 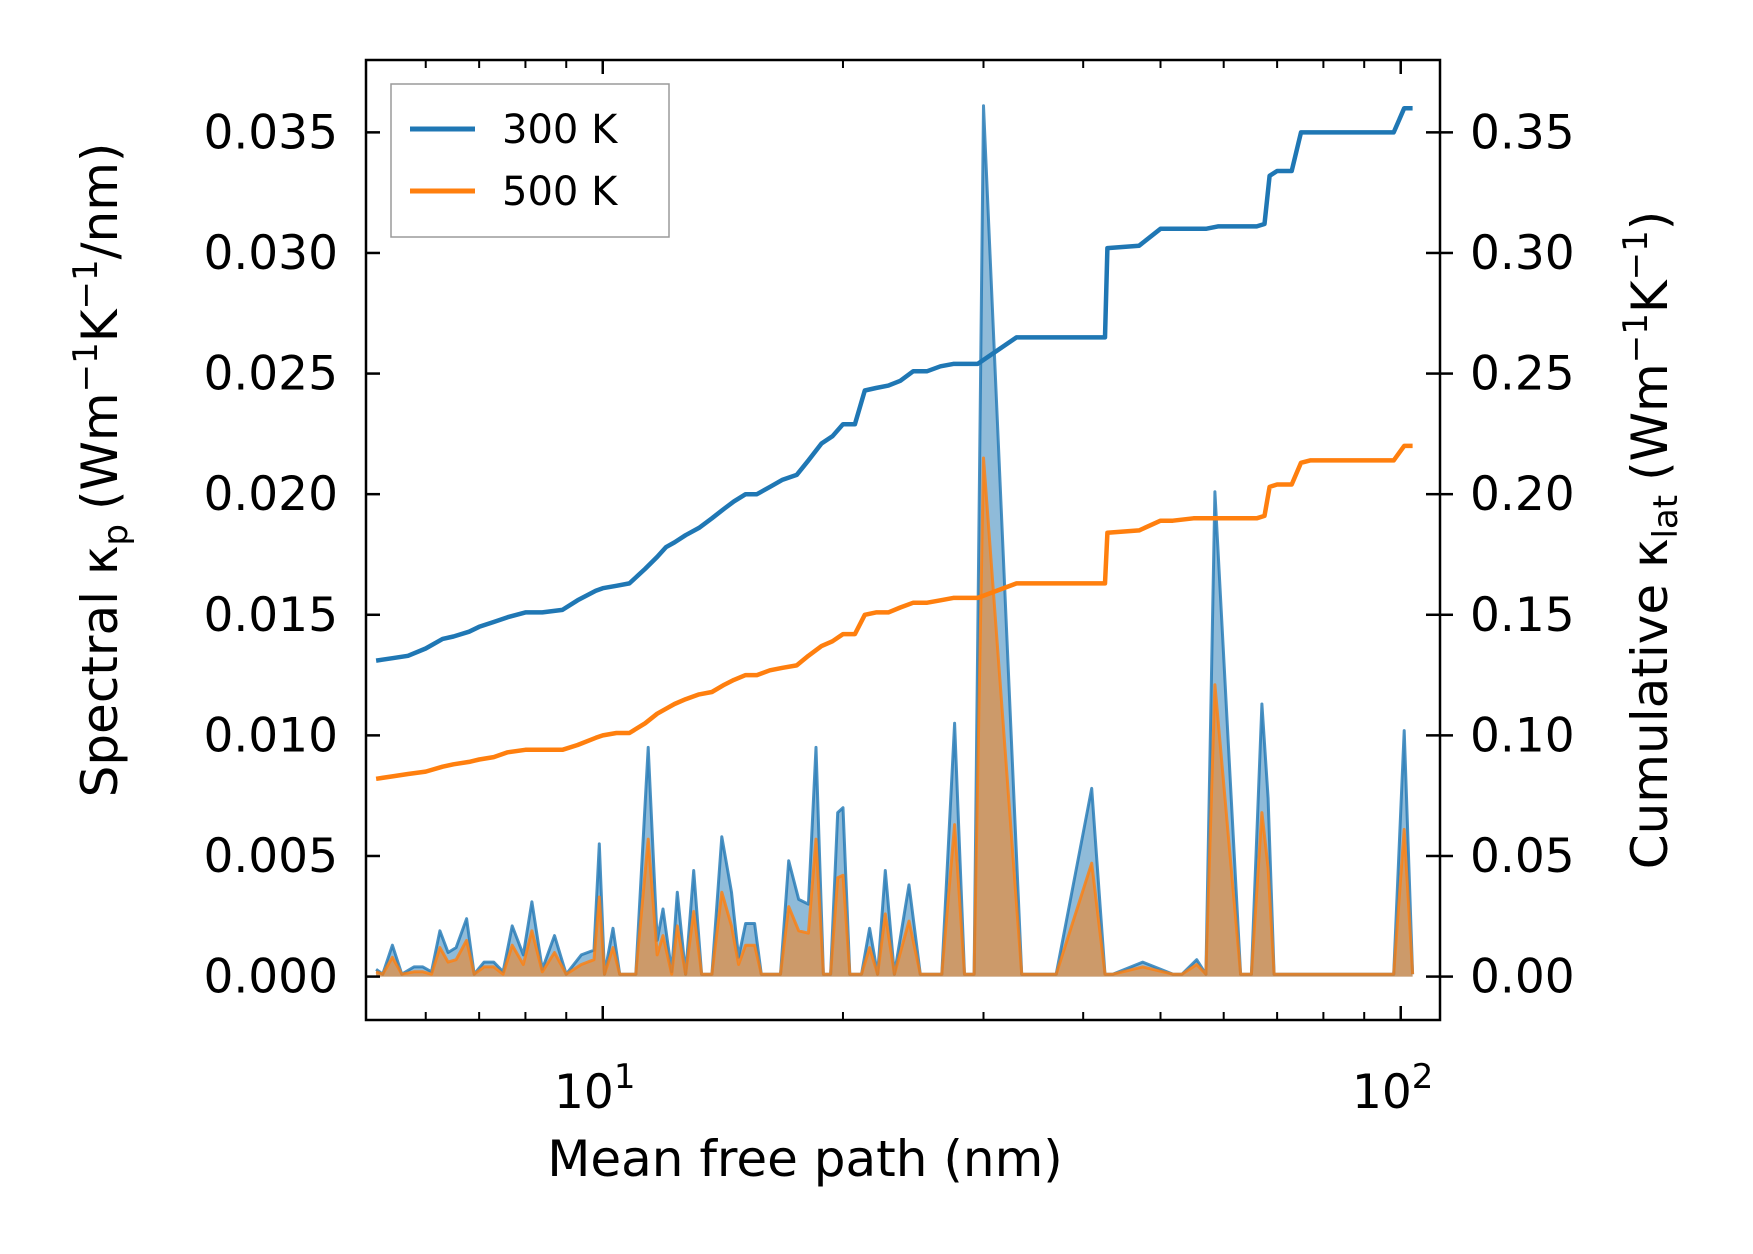 What do you see at coordinates (1522, 735) in the screenshot?
I see `right-y-tick-label: 0.10` at bounding box center [1522, 735].